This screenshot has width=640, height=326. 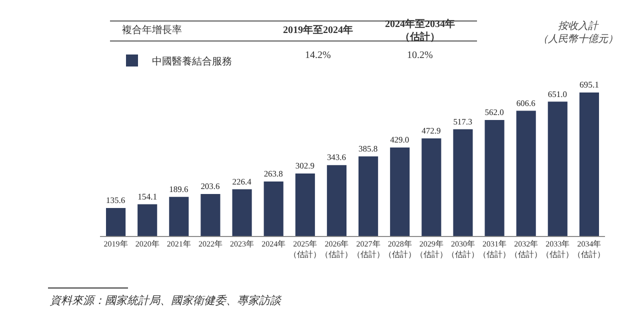 What do you see at coordinates (116, 244) in the screenshot?
I see `x-tick-label: 2019年` at bounding box center [116, 244].